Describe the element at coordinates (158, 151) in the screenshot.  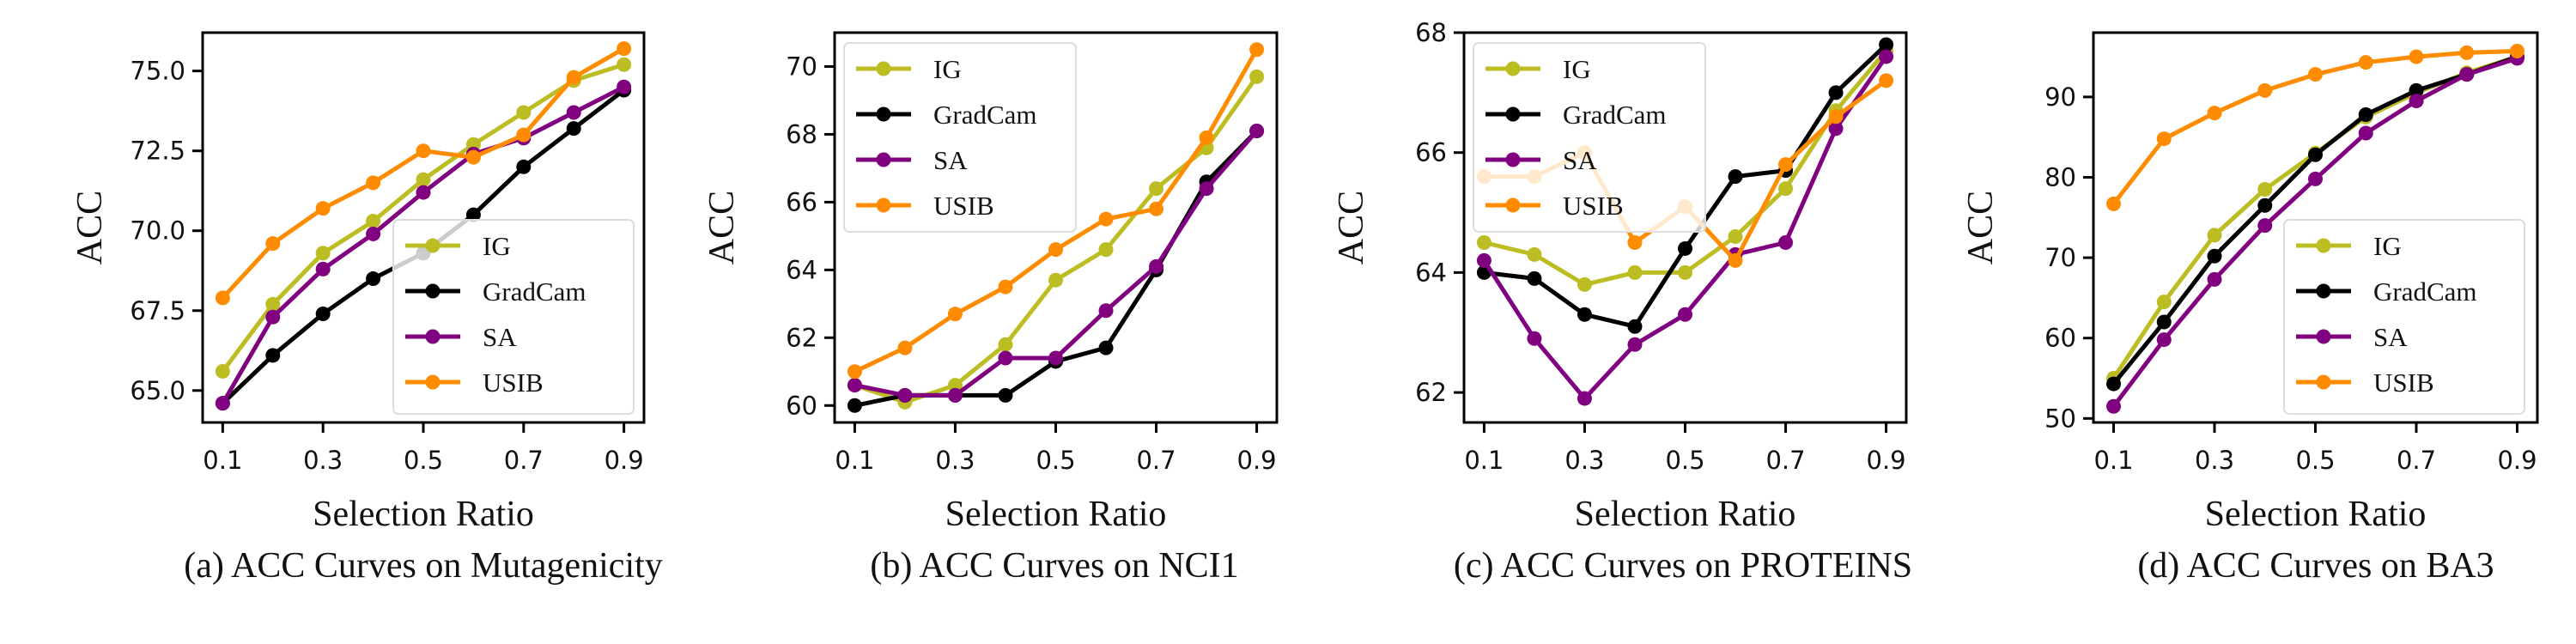
I see `y-tick-label: 72.5` at that location.